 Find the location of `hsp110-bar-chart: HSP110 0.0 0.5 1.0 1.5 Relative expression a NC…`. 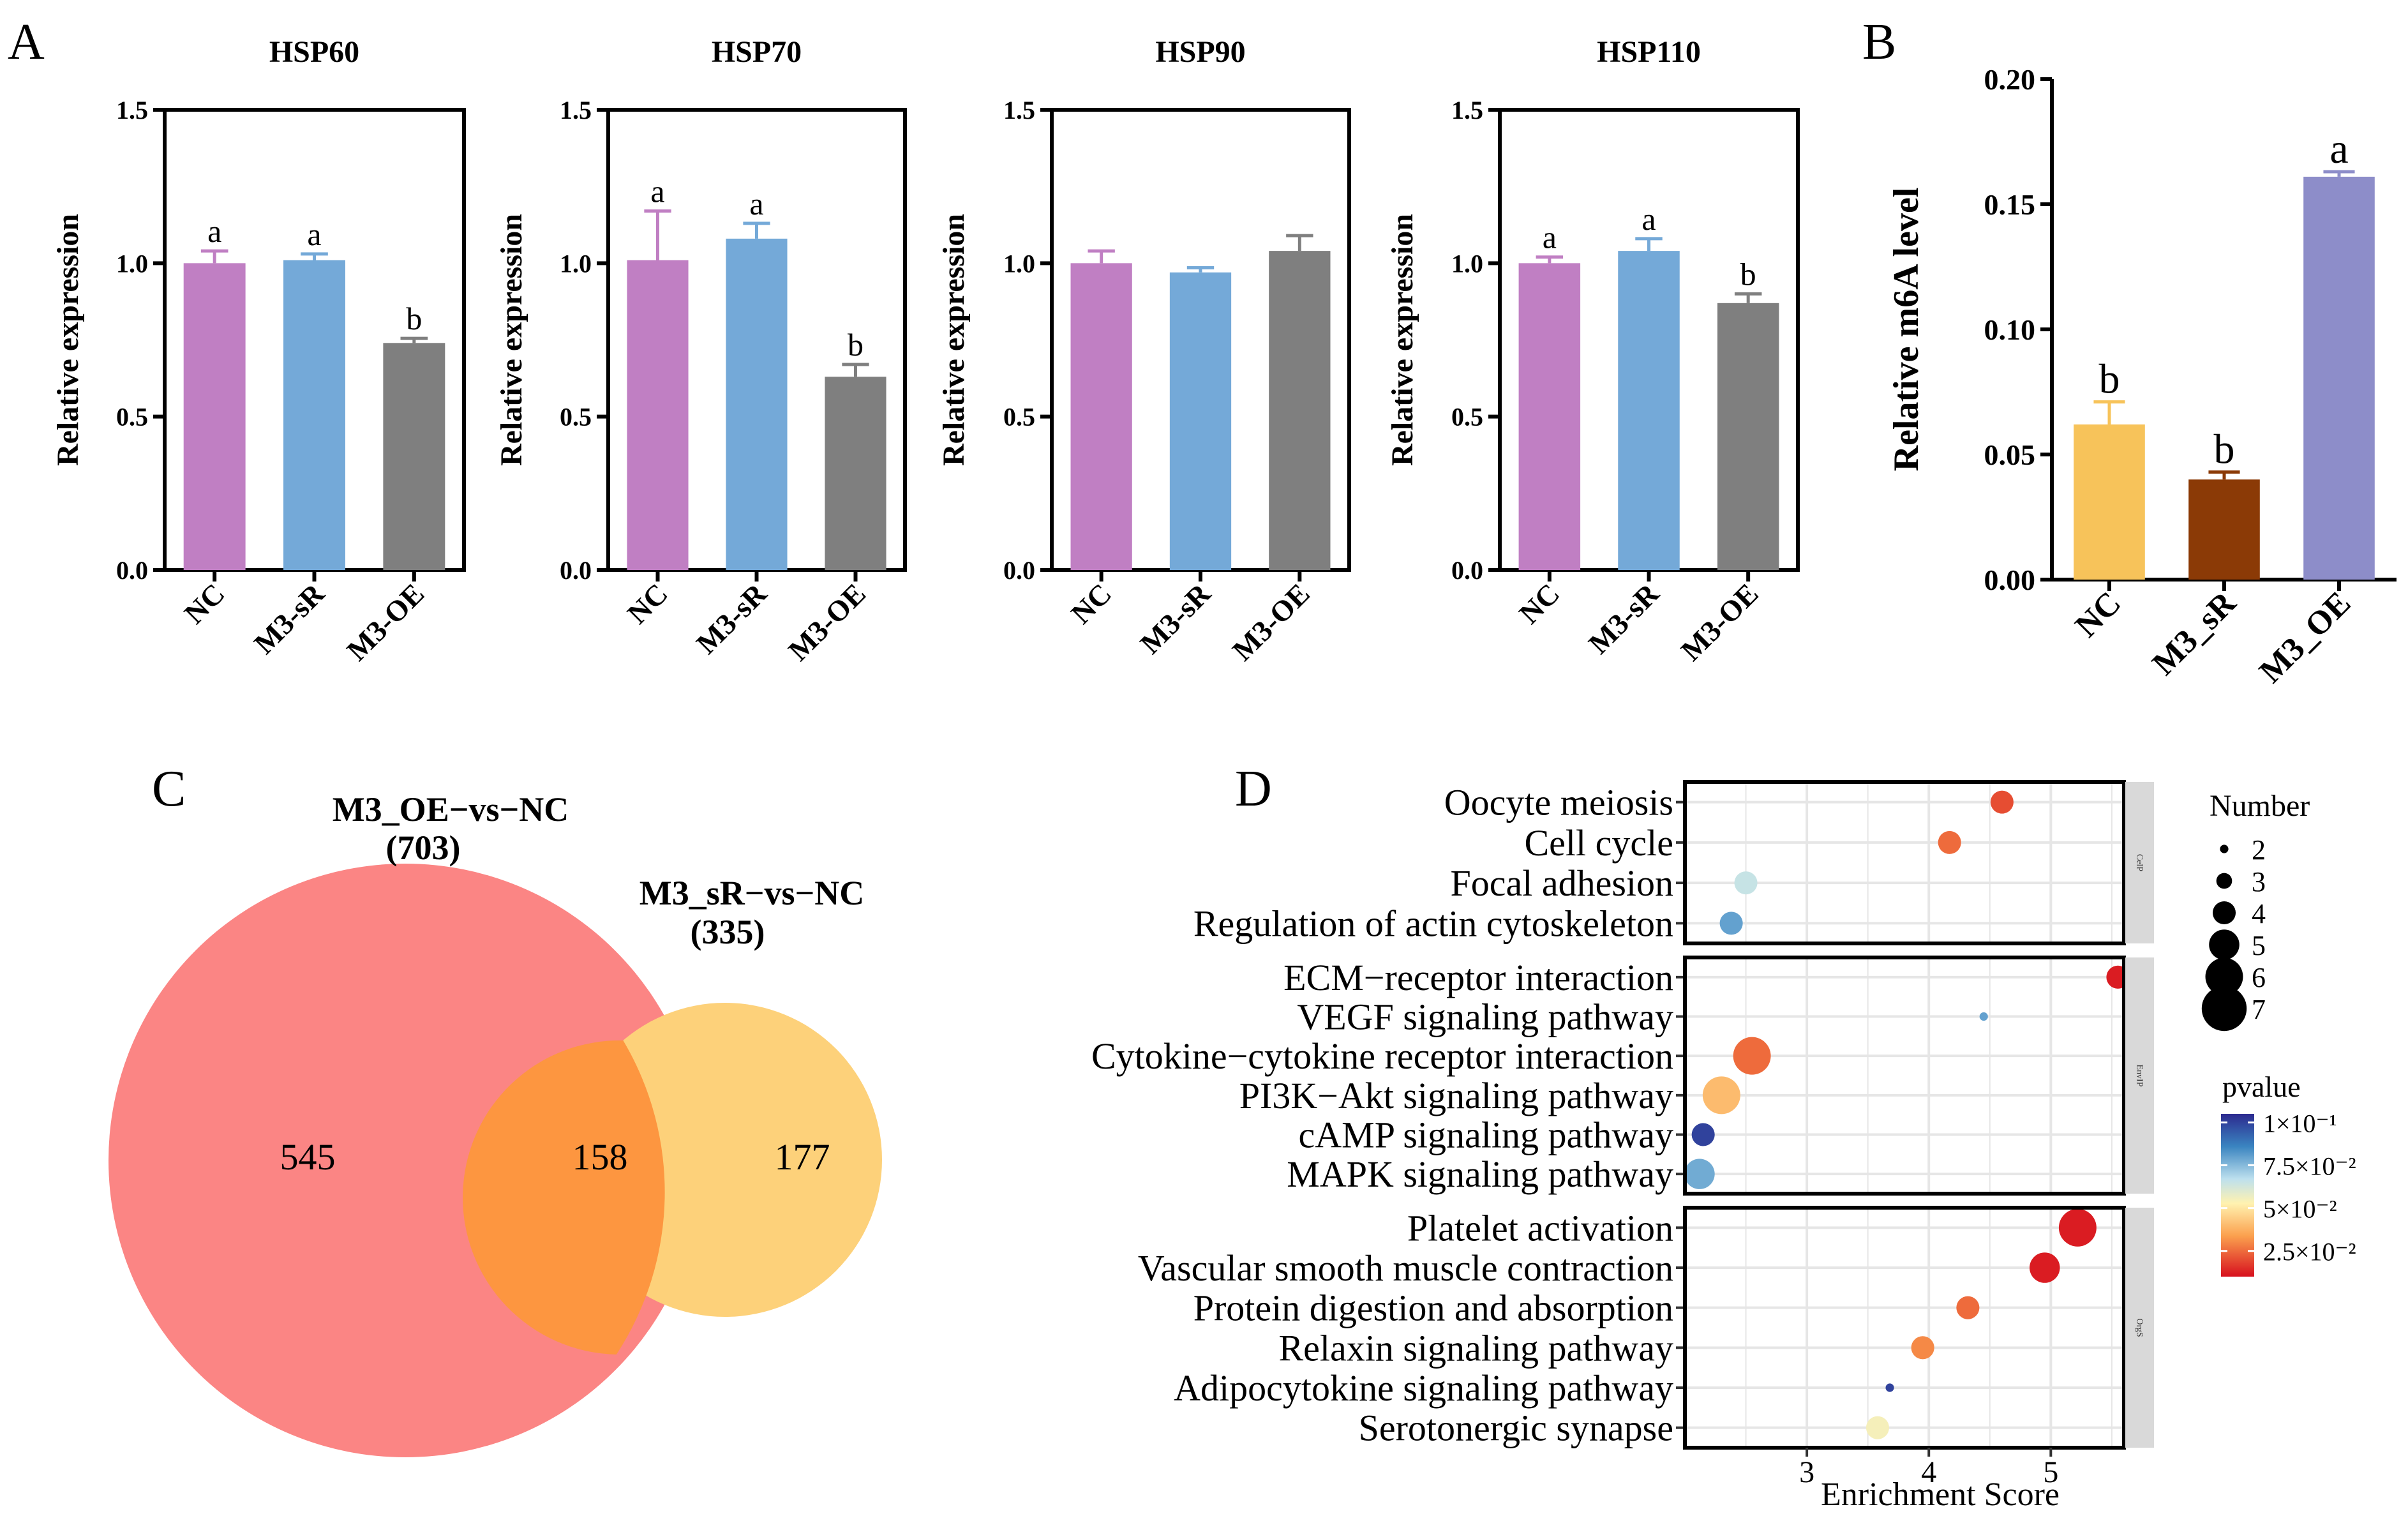

hsp110-bar-chart: HSP110 0.0 0.5 1.0 1.5 Relative expression a NC… is located at coordinates (1593, 351).